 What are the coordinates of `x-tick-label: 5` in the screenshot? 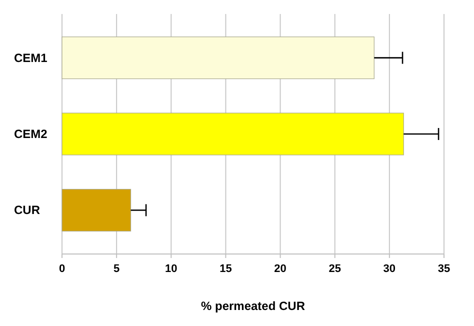 It's located at (117, 269).